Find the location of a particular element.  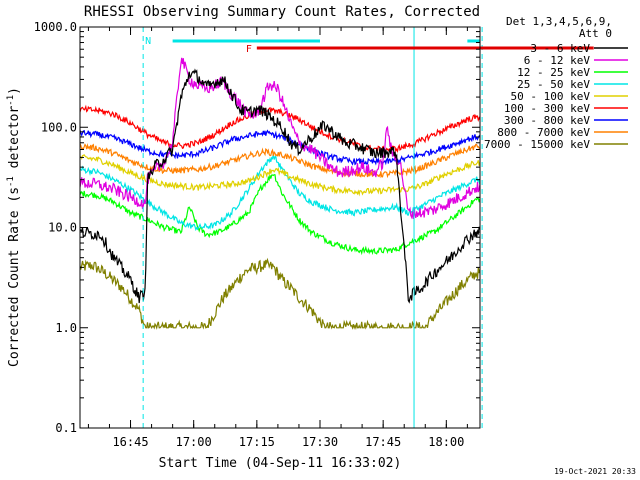

legend-entry-label: 25 - 50 keV is located at coordinates (553, 84).